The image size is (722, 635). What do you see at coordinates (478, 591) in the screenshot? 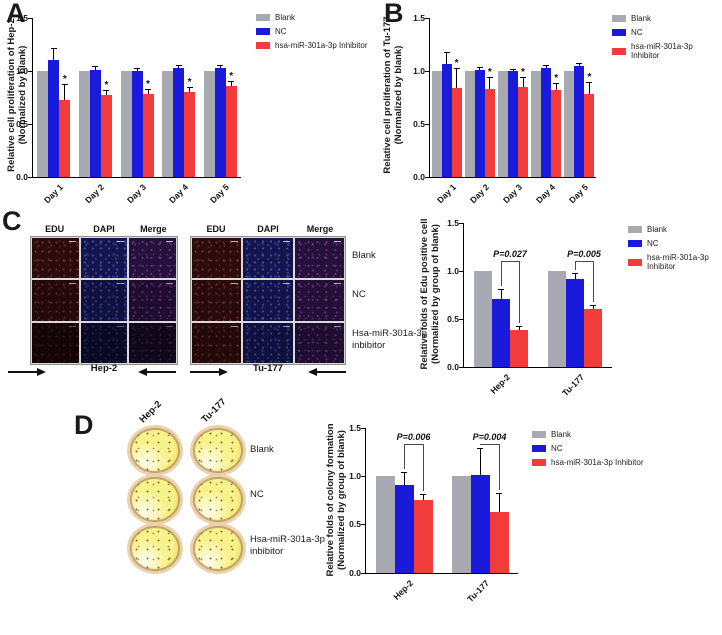
I see `x-category-label: Tu-177` at bounding box center [478, 591].